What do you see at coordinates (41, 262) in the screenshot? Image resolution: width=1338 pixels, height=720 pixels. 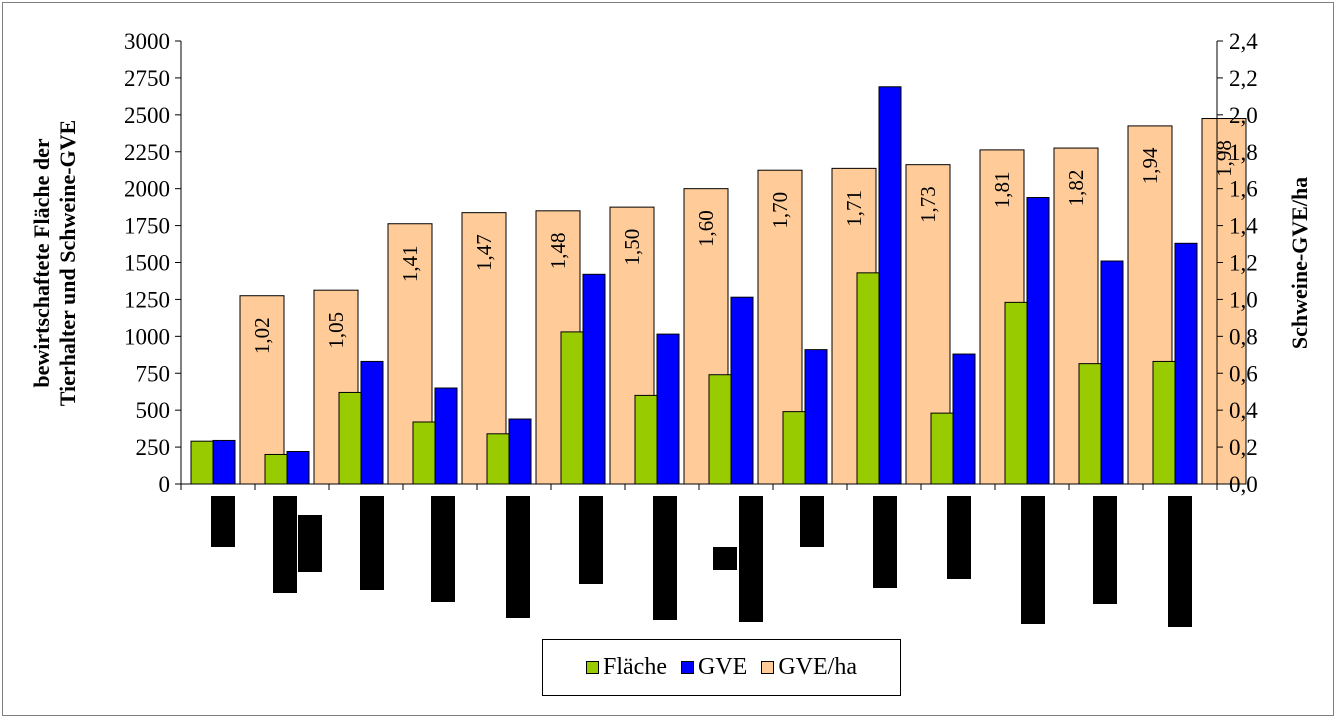 I see `left-axis-title-line1: bewirtschaftete Fläche der` at bounding box center [41, 262].